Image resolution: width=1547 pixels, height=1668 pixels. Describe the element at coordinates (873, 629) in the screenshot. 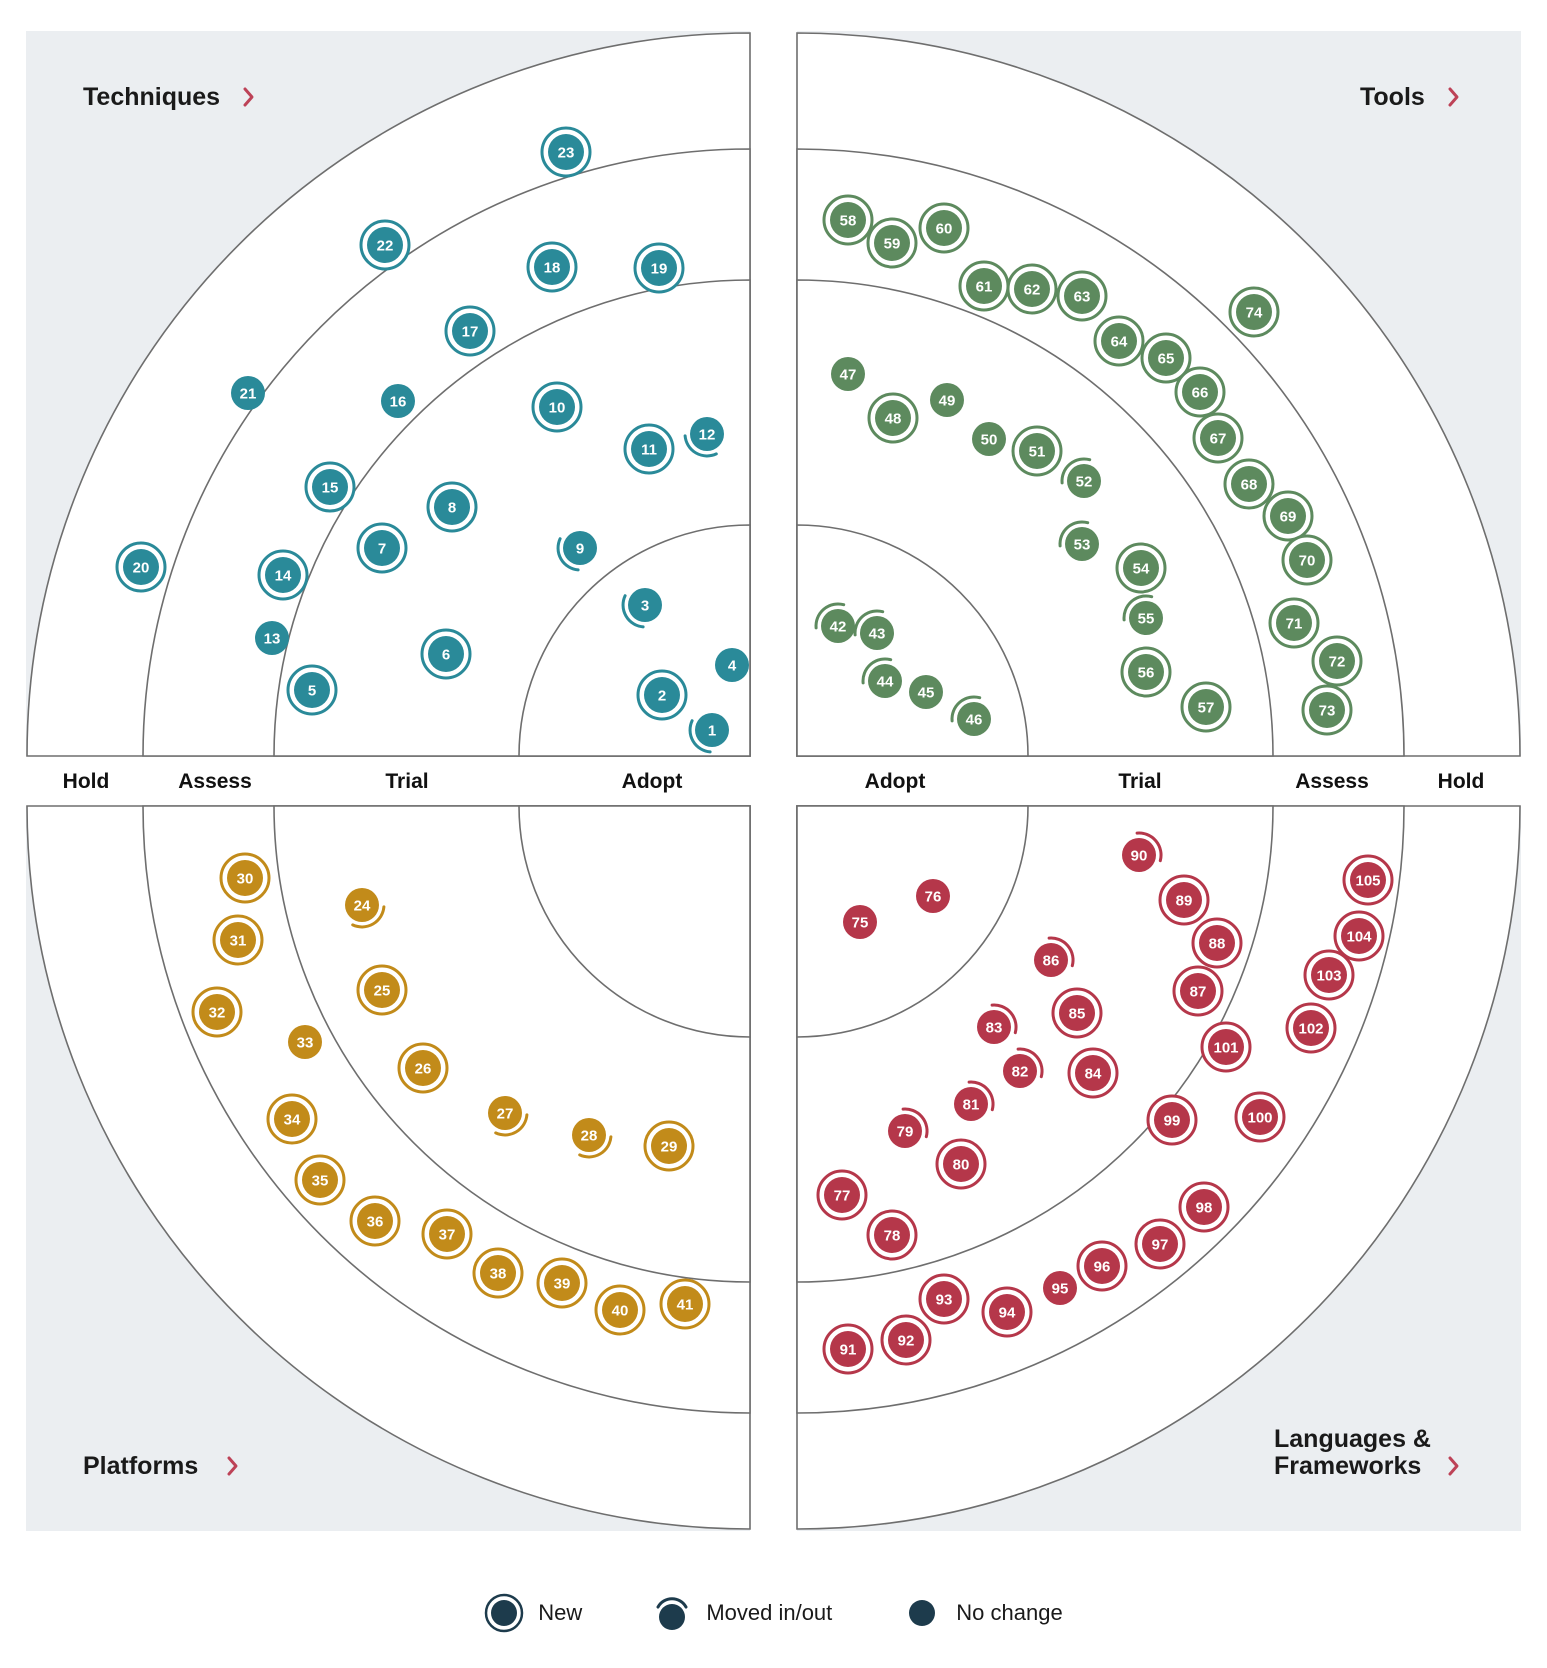

I see `blip-43: 43` at that location.